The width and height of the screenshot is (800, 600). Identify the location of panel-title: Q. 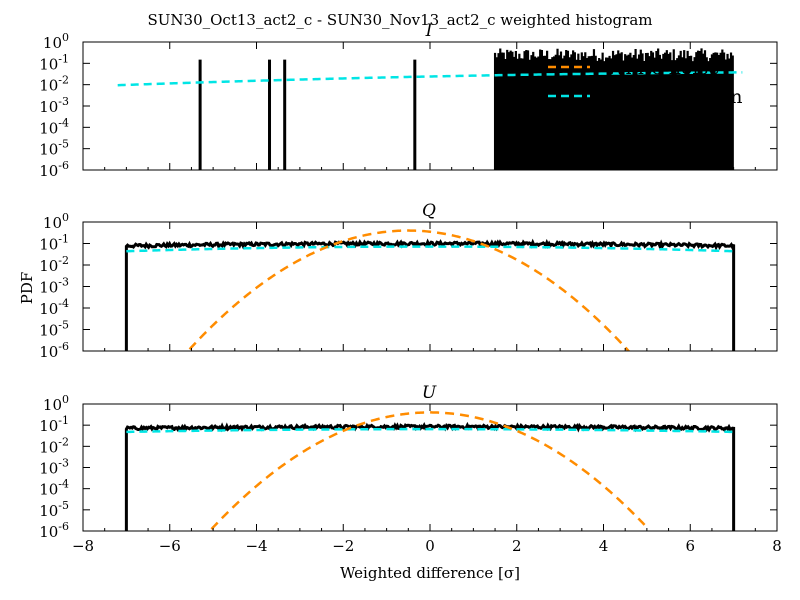
(429, 211).